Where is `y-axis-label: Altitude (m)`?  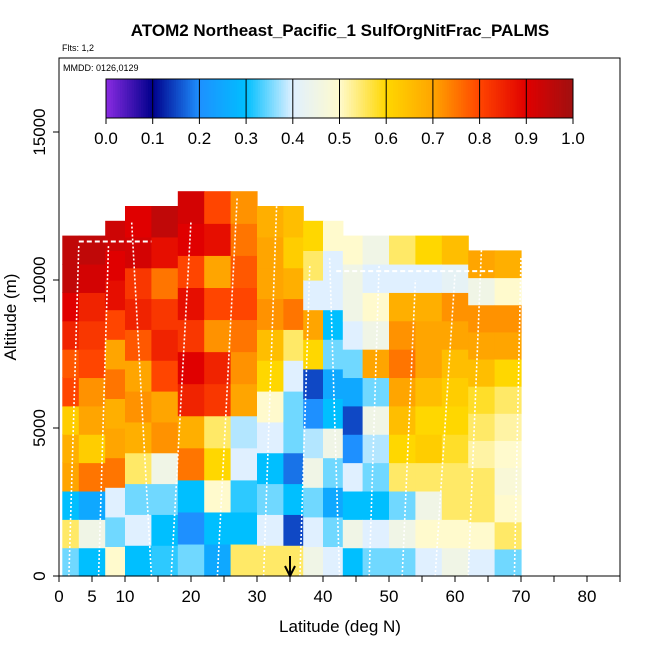
y-axis-label: Altitude (m) is located at coordinates (10, 317).